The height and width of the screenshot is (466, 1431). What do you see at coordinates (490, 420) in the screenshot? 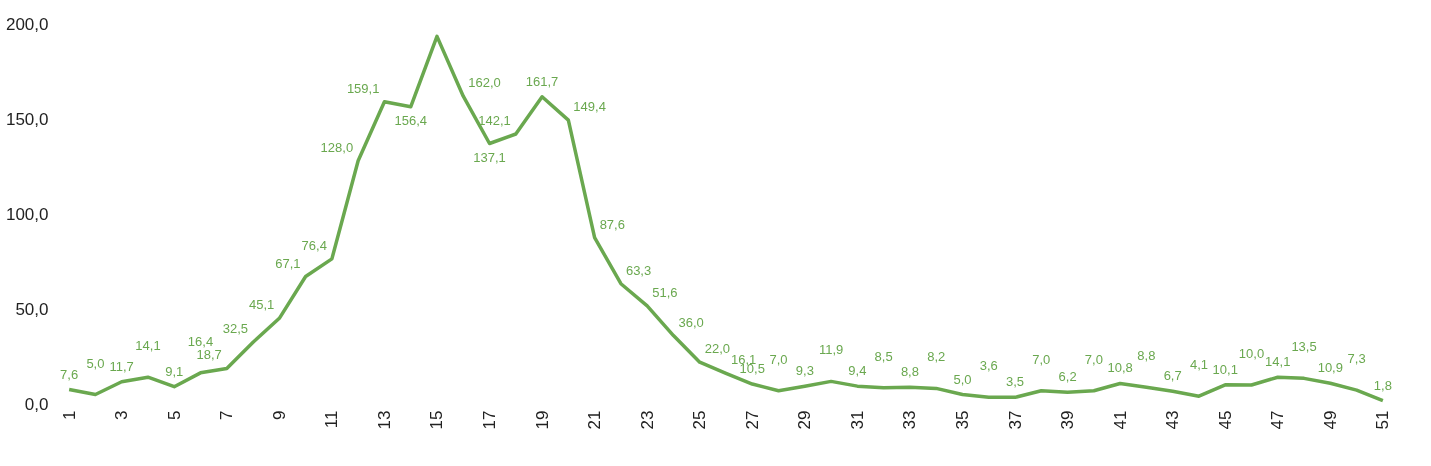
I see `x-tick-label: 17` at bounding box center [490, 420].